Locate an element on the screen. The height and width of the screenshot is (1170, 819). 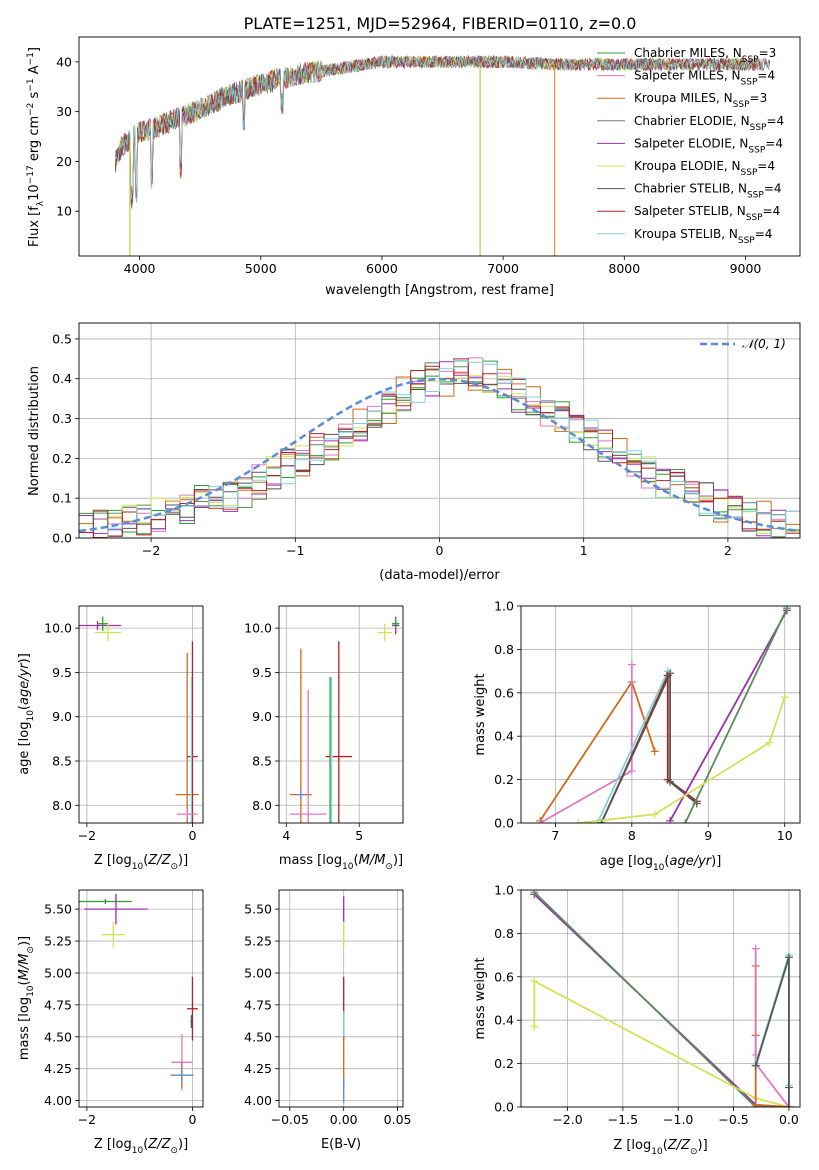
legend-label: Kroupa STELIB, NSSP=4 is located at coordinates (703, 236).